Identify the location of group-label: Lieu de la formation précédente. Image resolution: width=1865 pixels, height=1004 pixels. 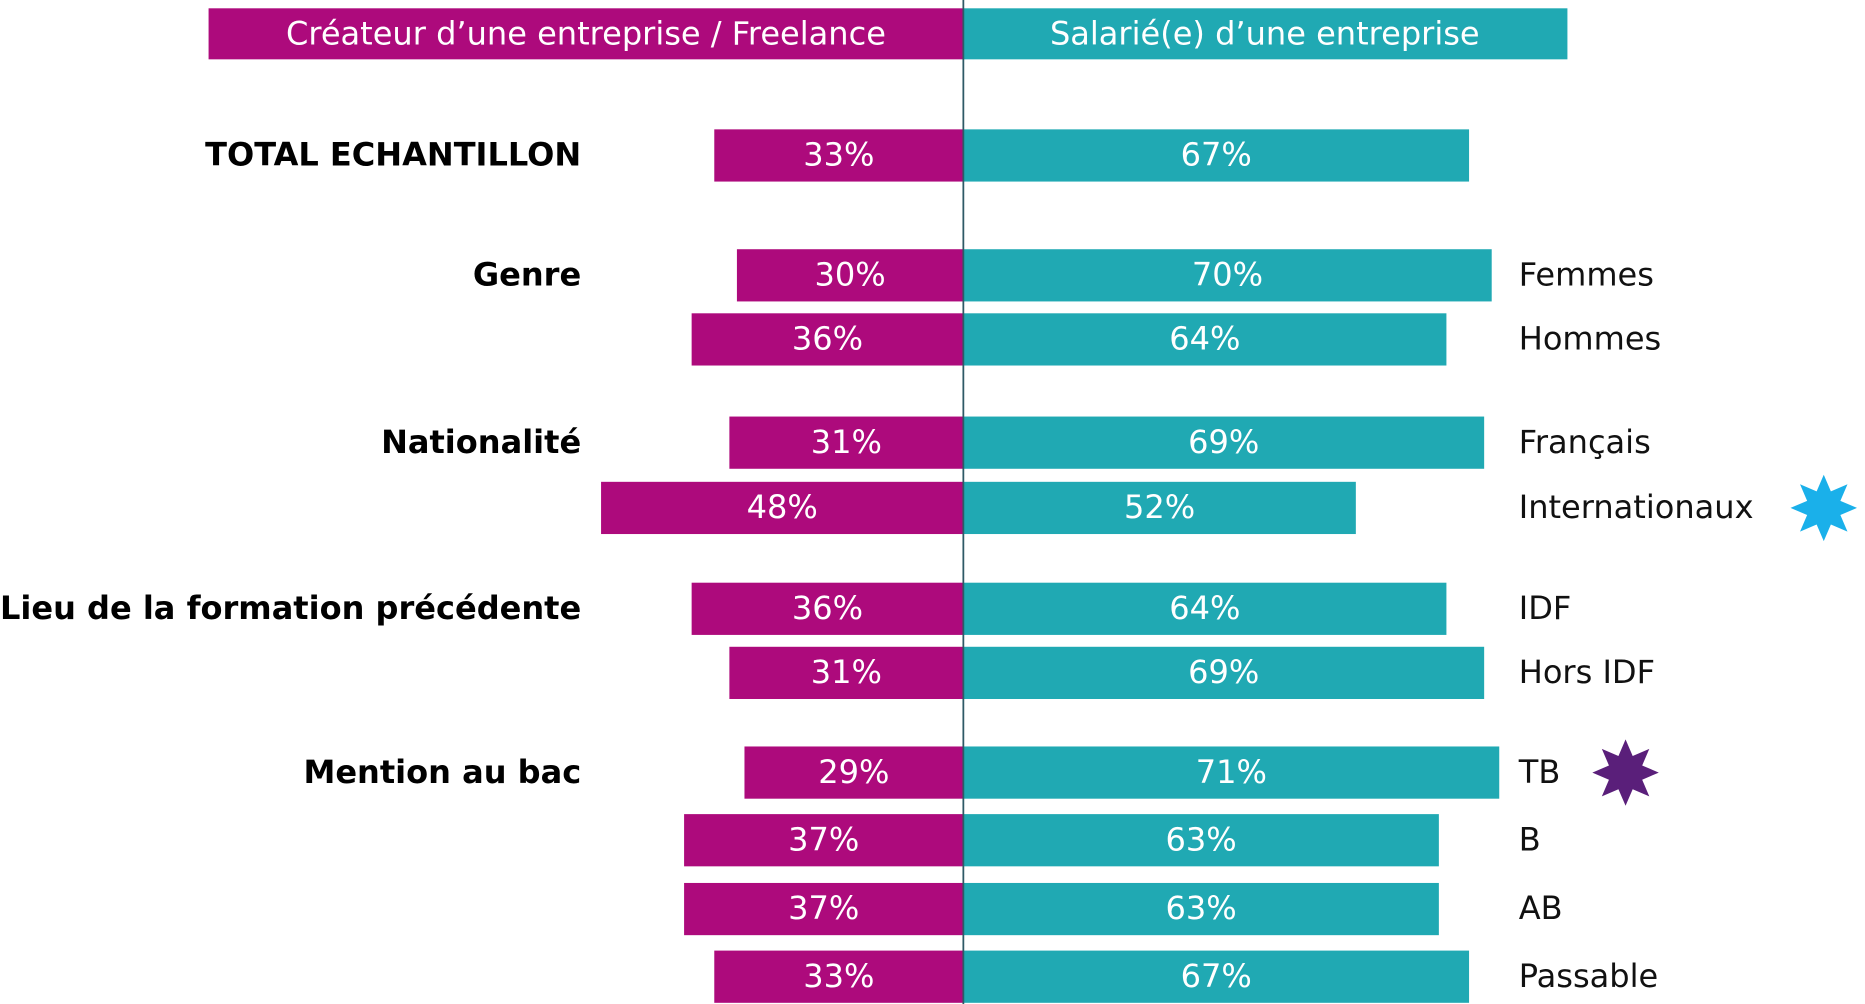
(290, 608).